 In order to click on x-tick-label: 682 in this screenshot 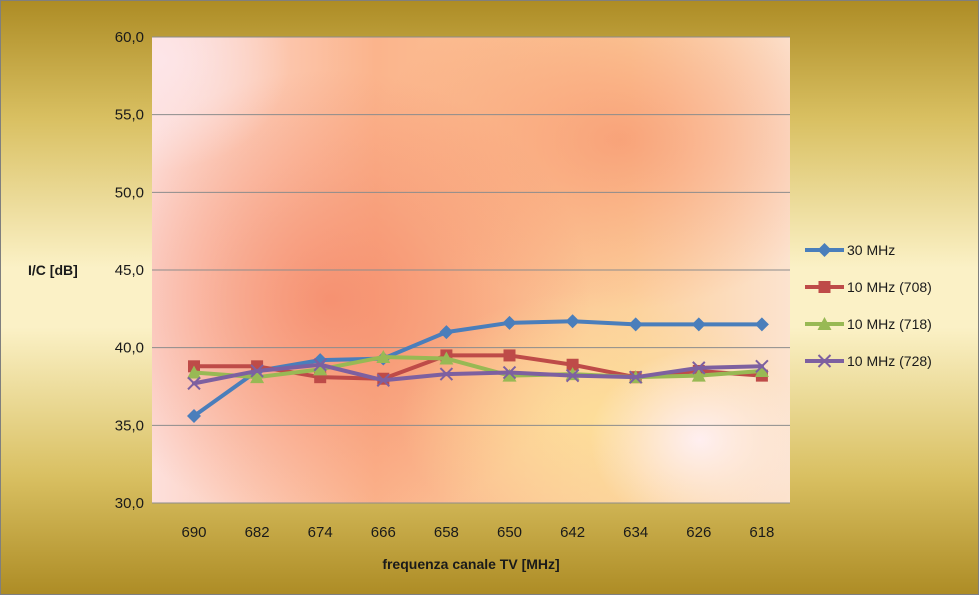, I will do `click(257, 532)`.